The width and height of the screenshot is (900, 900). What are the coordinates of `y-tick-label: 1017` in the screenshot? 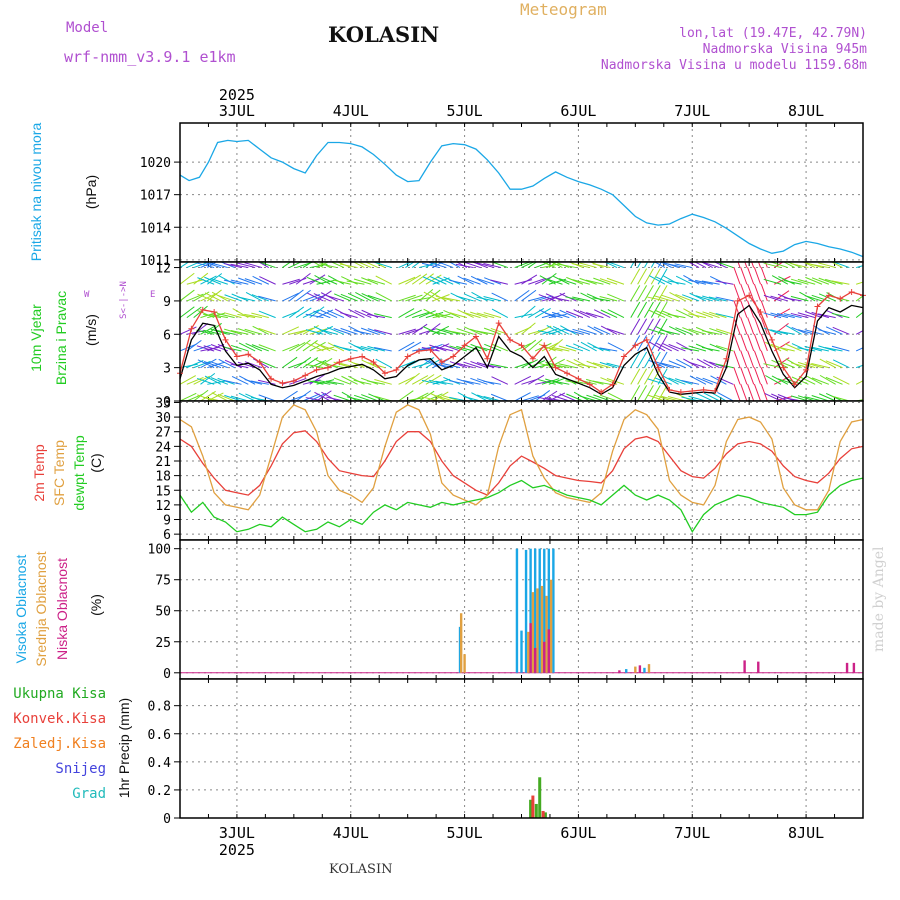 It's located at (155, 196).